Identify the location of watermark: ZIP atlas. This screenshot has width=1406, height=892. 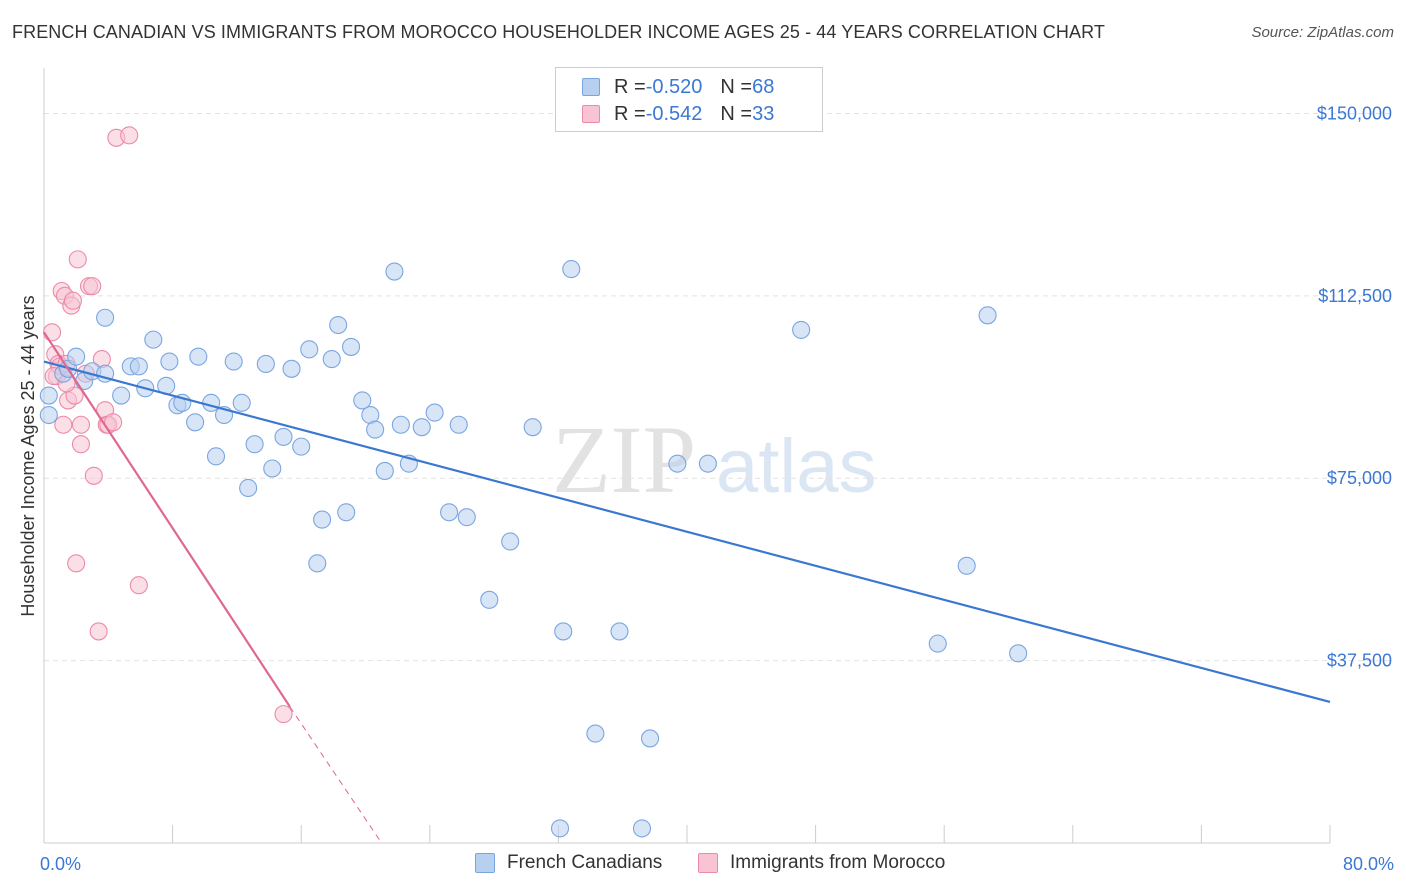
(714, 459).